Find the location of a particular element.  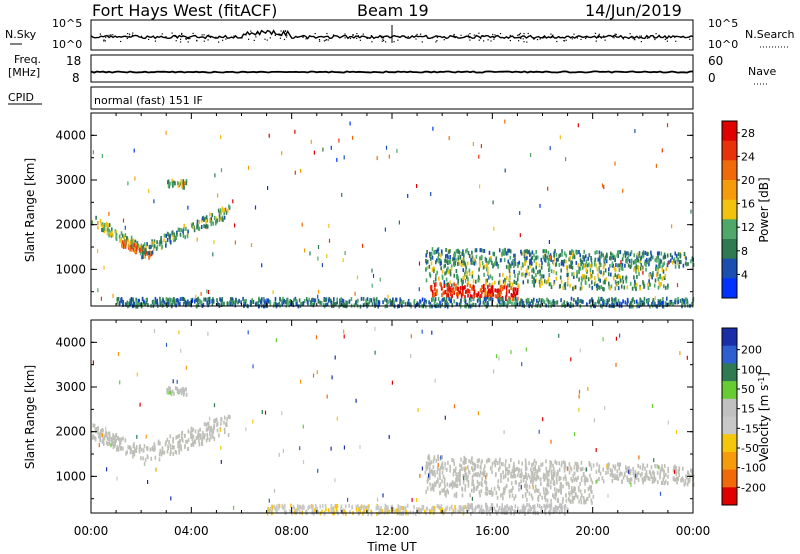

x-tick-label: 04:00 is located at coordinates (191, 531).